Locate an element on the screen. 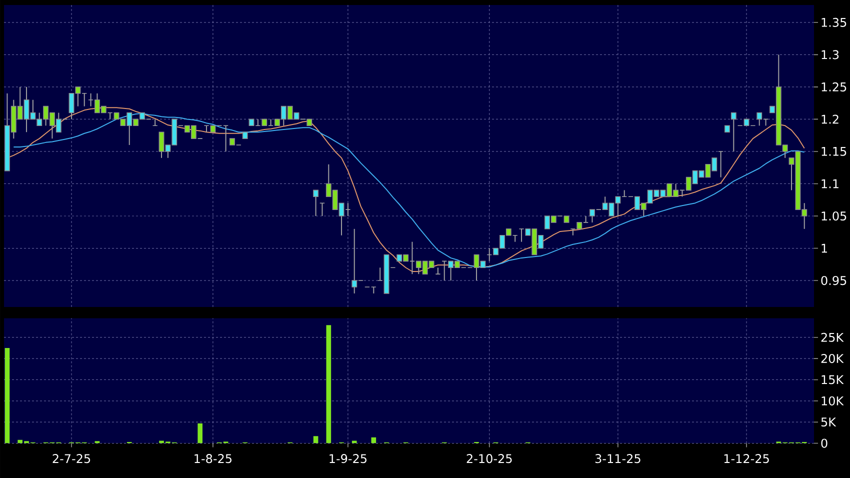 The height and width of the screenshot is (478, 850). y-tick-label: 1.35 is located at coordinates (834, 22).